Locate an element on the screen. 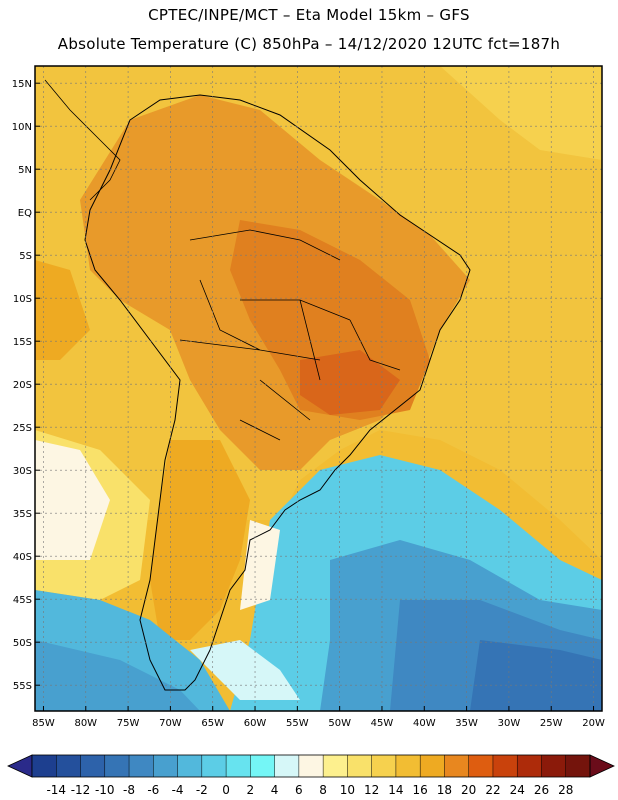 The image size is (618, 800). lat-tick-label: 55S is located at coordinates (22, 686).